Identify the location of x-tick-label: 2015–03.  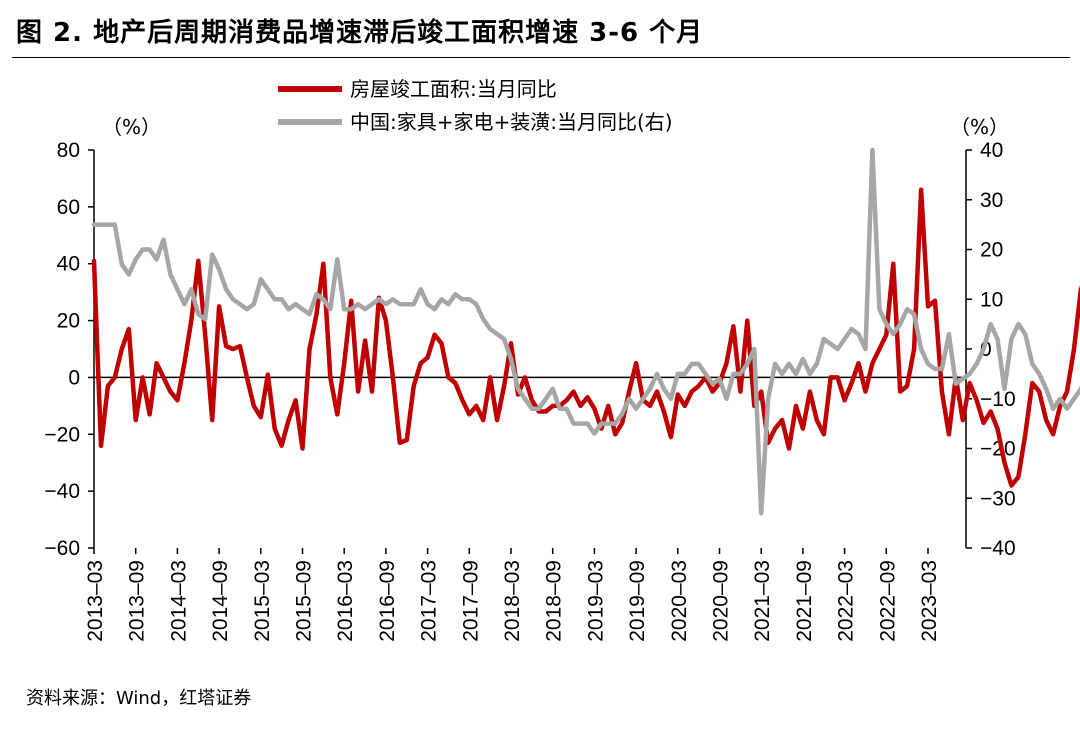
(262, 601).